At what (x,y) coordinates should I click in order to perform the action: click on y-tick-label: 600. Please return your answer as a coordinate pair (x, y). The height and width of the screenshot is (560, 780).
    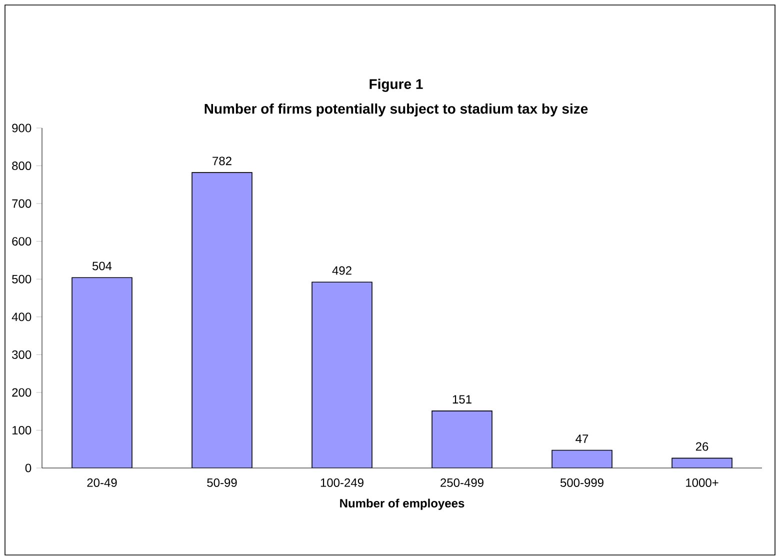
    Looking at the image, I should click on (22, 241).